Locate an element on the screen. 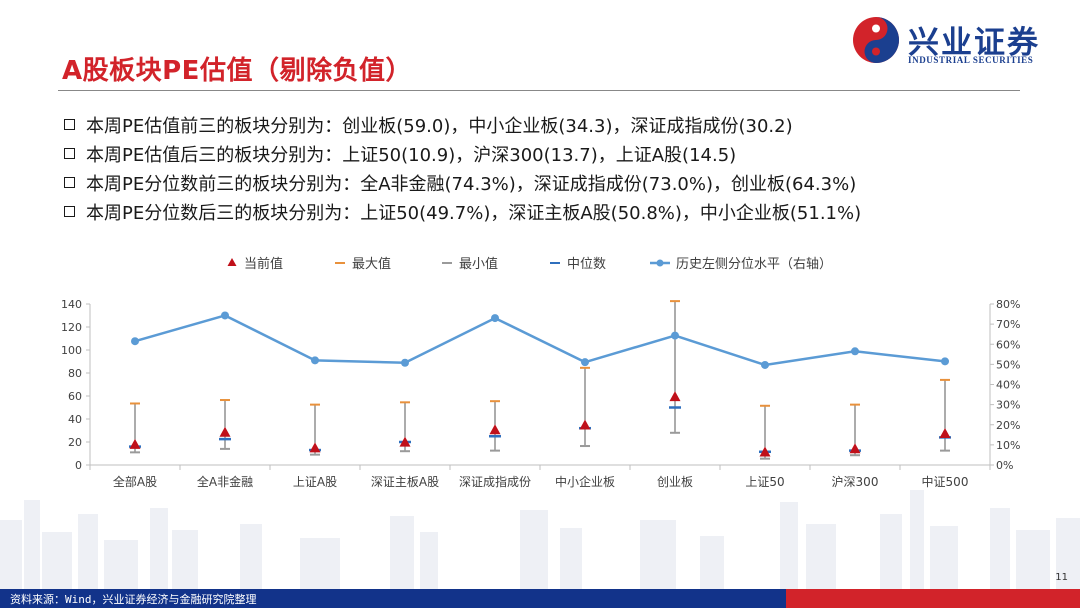  legend-label: 中位数 is located at coordinates (586, 264).